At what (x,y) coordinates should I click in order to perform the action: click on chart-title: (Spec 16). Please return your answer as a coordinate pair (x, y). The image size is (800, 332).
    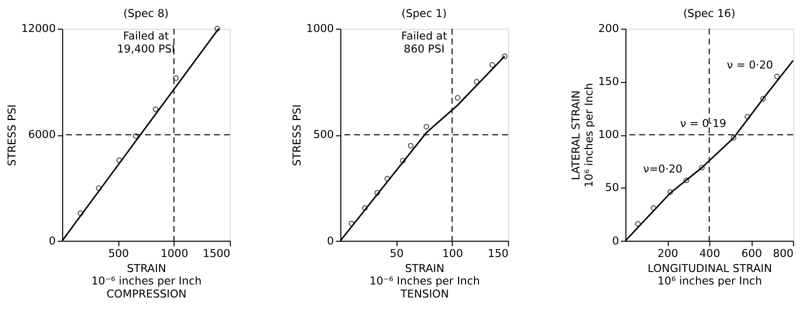
    Looking at the image, I should click on (709, 13).